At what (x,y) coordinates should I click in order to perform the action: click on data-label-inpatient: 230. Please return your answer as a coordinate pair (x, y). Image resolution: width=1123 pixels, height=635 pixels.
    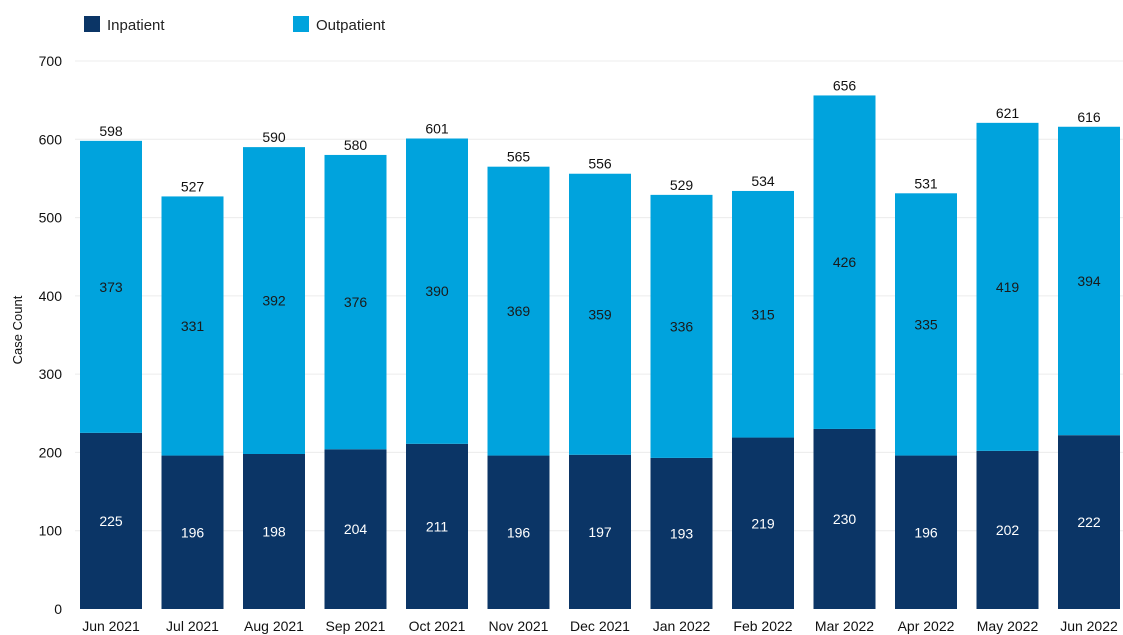
    Looking at the image, I should click on (845, 519).